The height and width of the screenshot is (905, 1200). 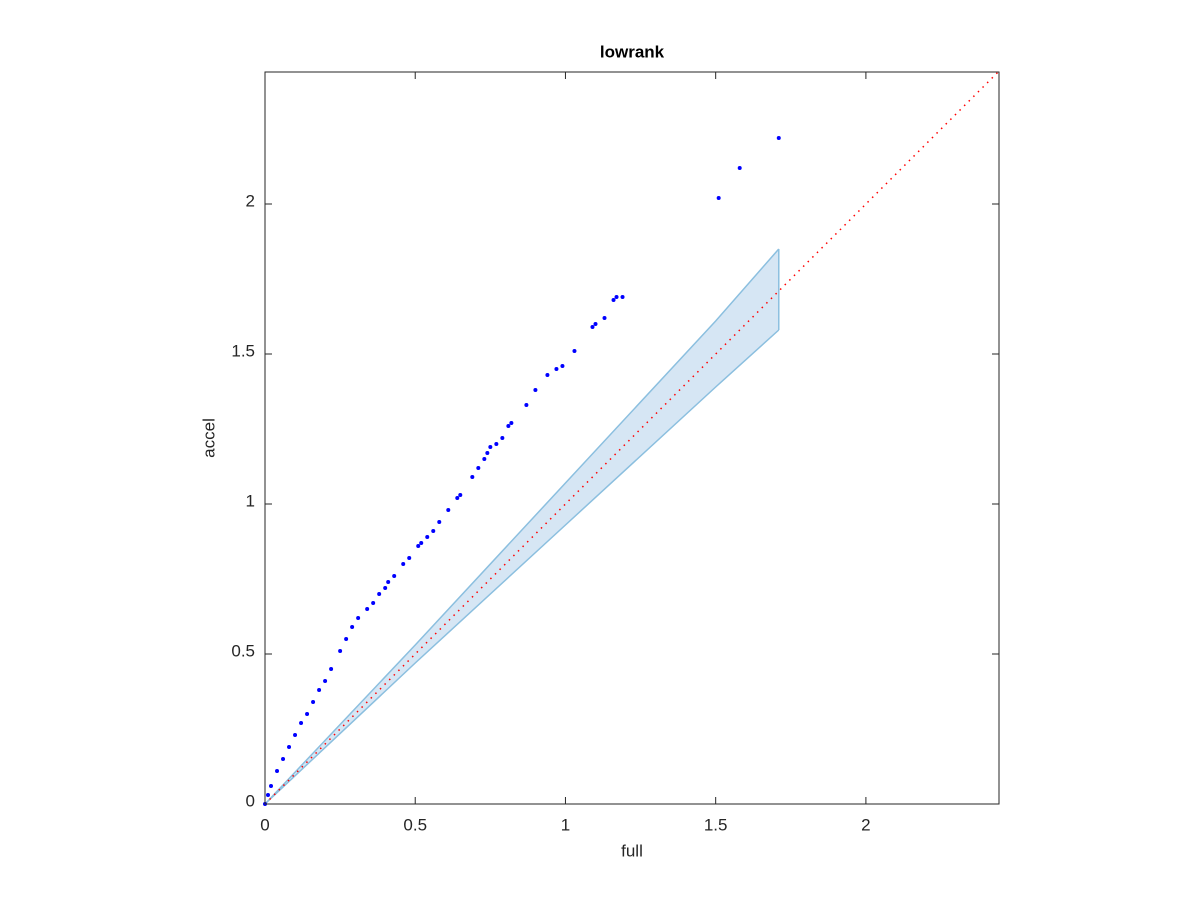 I want to click on x-tick-label: 0, so click(x=264, y=824).